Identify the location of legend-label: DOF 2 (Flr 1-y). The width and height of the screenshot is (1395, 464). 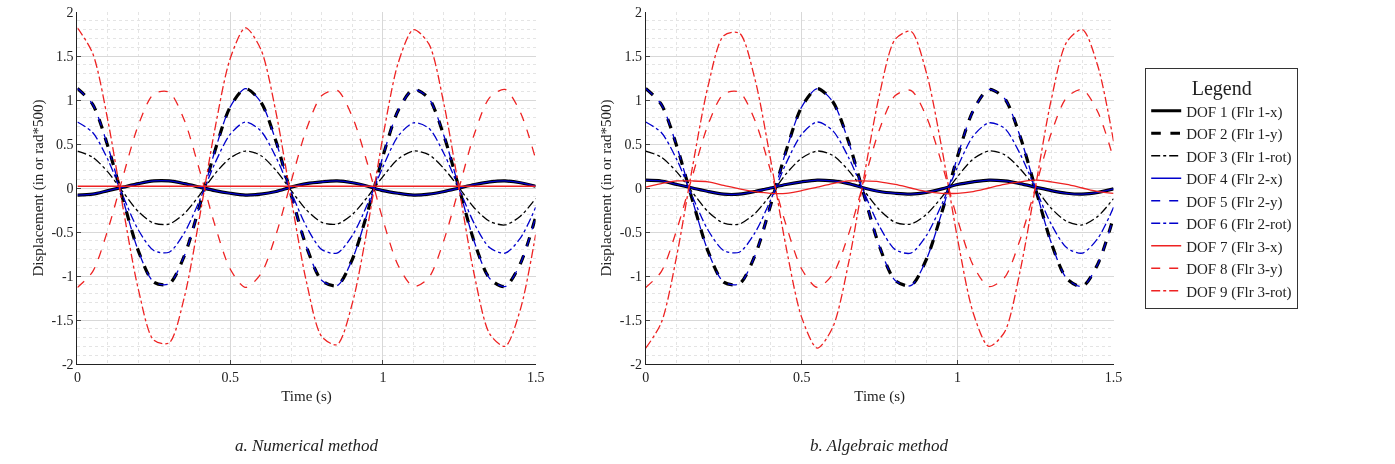
(1234, 135).